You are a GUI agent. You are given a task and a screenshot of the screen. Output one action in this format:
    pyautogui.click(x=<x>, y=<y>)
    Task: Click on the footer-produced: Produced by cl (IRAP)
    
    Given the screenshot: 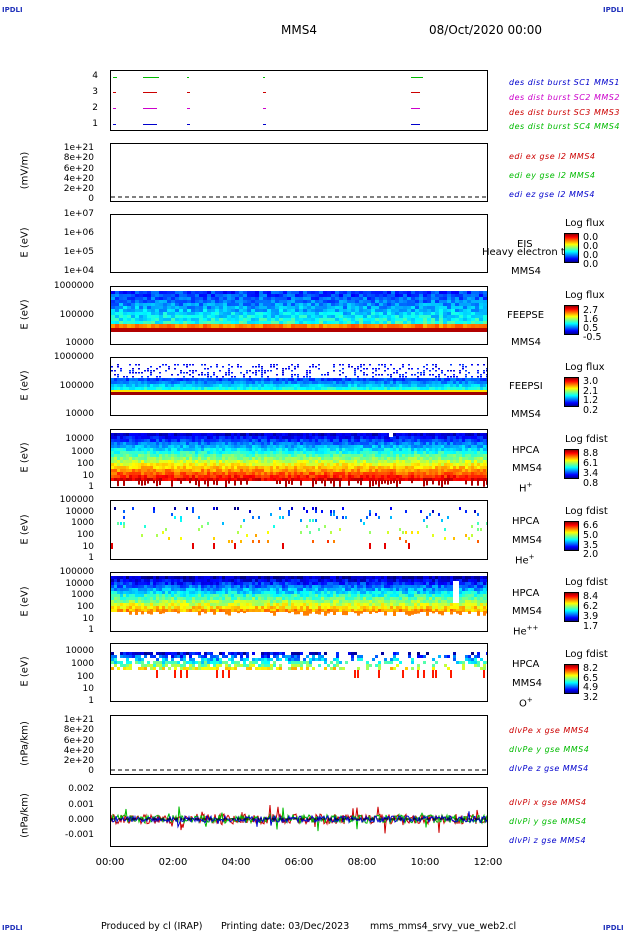 What is the action you would take?
    pyautogui.click(x=152, y=926)
    